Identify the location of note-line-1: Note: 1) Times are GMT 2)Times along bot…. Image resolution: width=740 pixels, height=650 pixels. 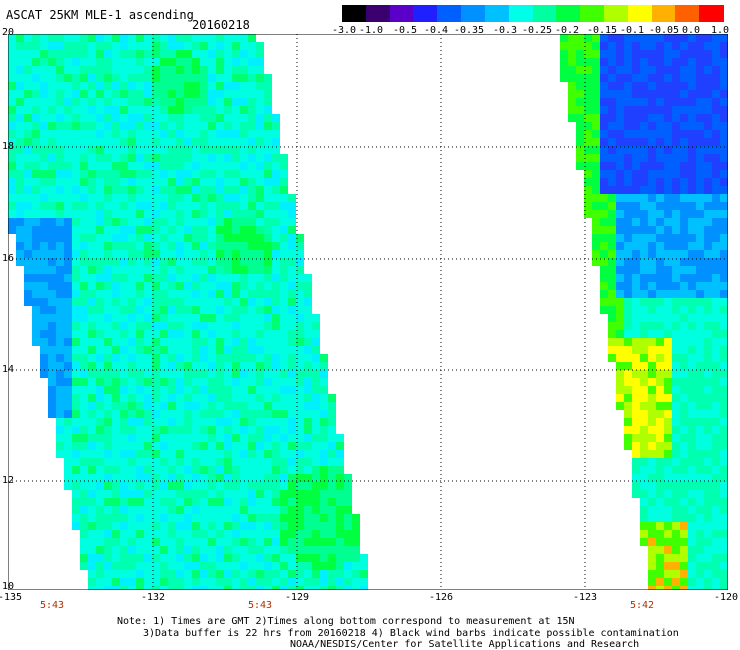
(346, 621).